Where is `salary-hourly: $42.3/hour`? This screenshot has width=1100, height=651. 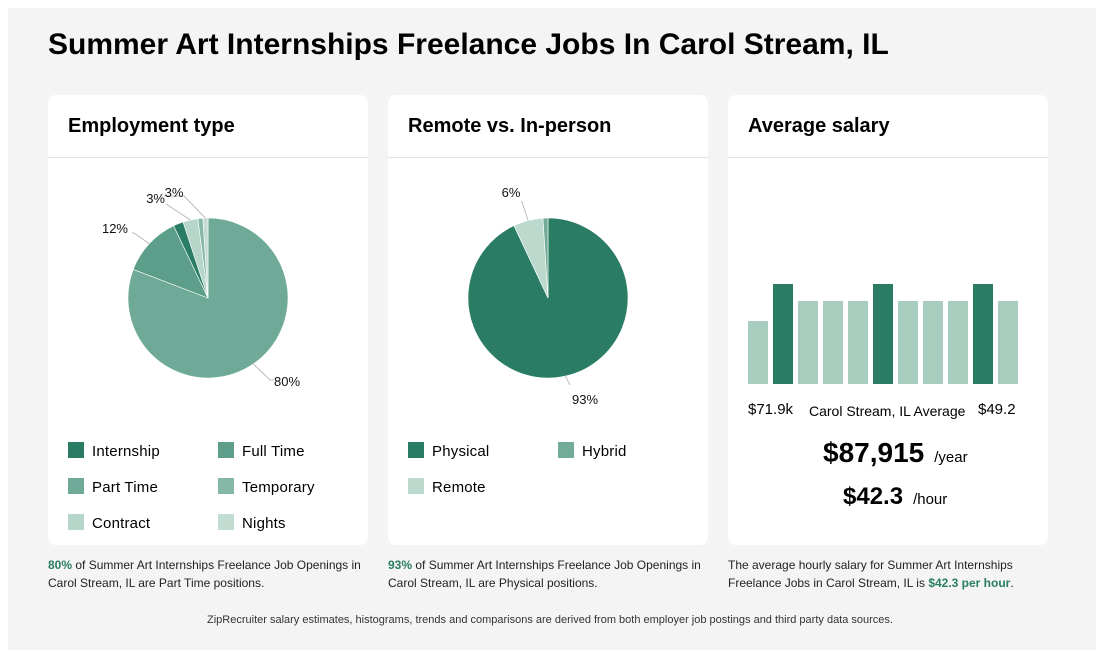 salary-hourly: $42.3/hour is located at coordinates (895, 497).